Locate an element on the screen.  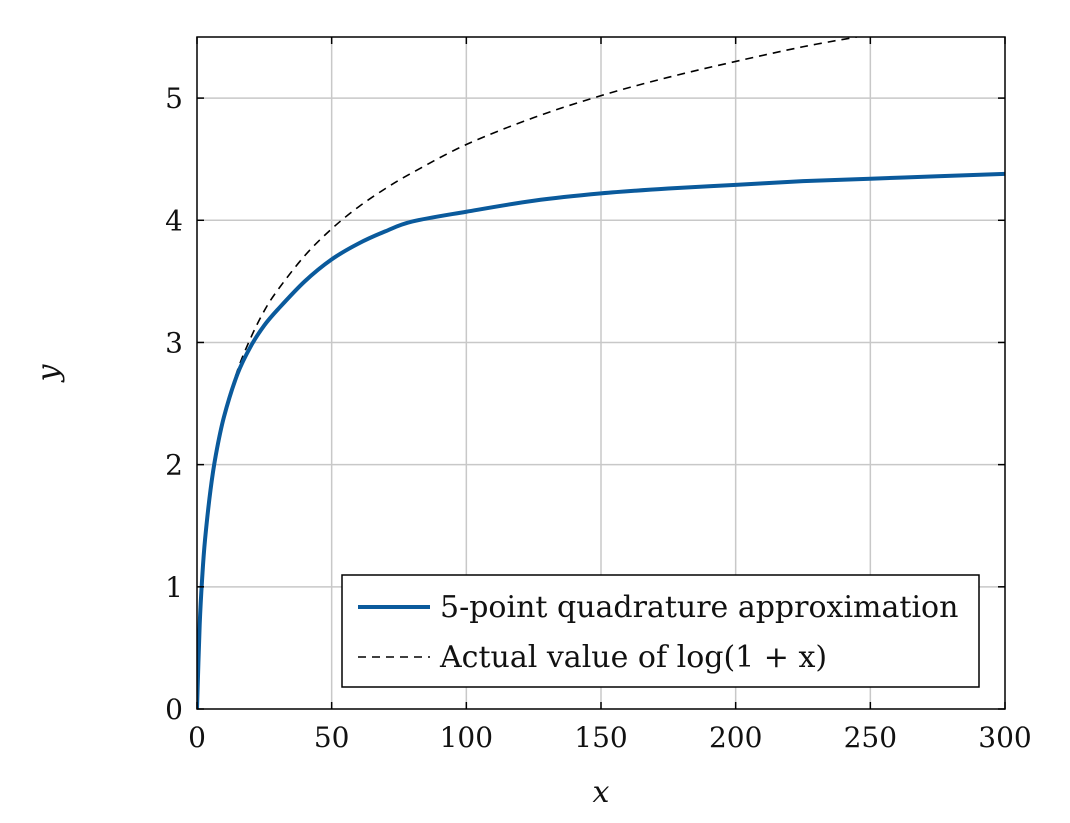
y-tick-label: 1 is located at coordinates (174, 587).